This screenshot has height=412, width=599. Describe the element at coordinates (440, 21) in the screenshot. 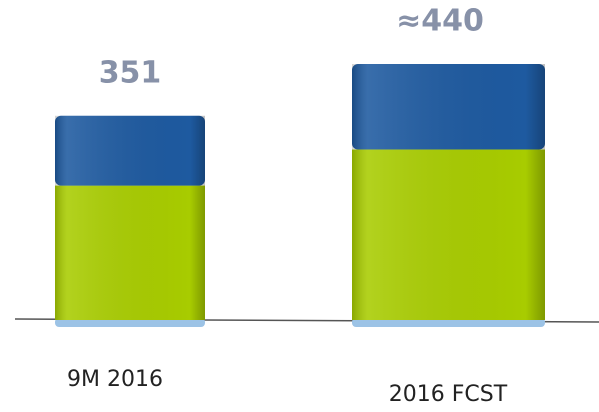

I see `total-label: ≈440` at that location.